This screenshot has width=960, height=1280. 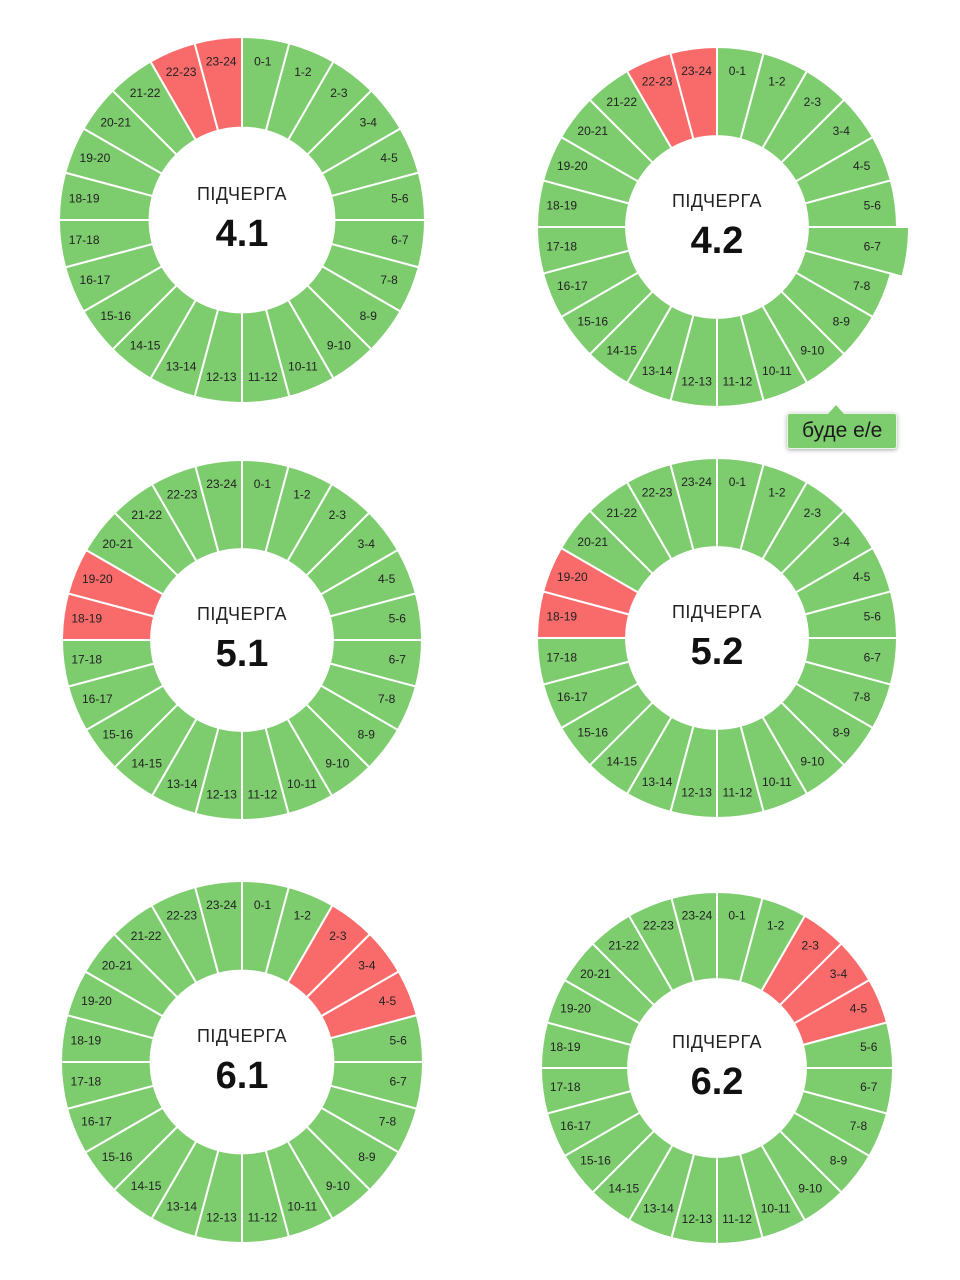 I want to click on center-title: 5.1, so click(x=242, y=654).